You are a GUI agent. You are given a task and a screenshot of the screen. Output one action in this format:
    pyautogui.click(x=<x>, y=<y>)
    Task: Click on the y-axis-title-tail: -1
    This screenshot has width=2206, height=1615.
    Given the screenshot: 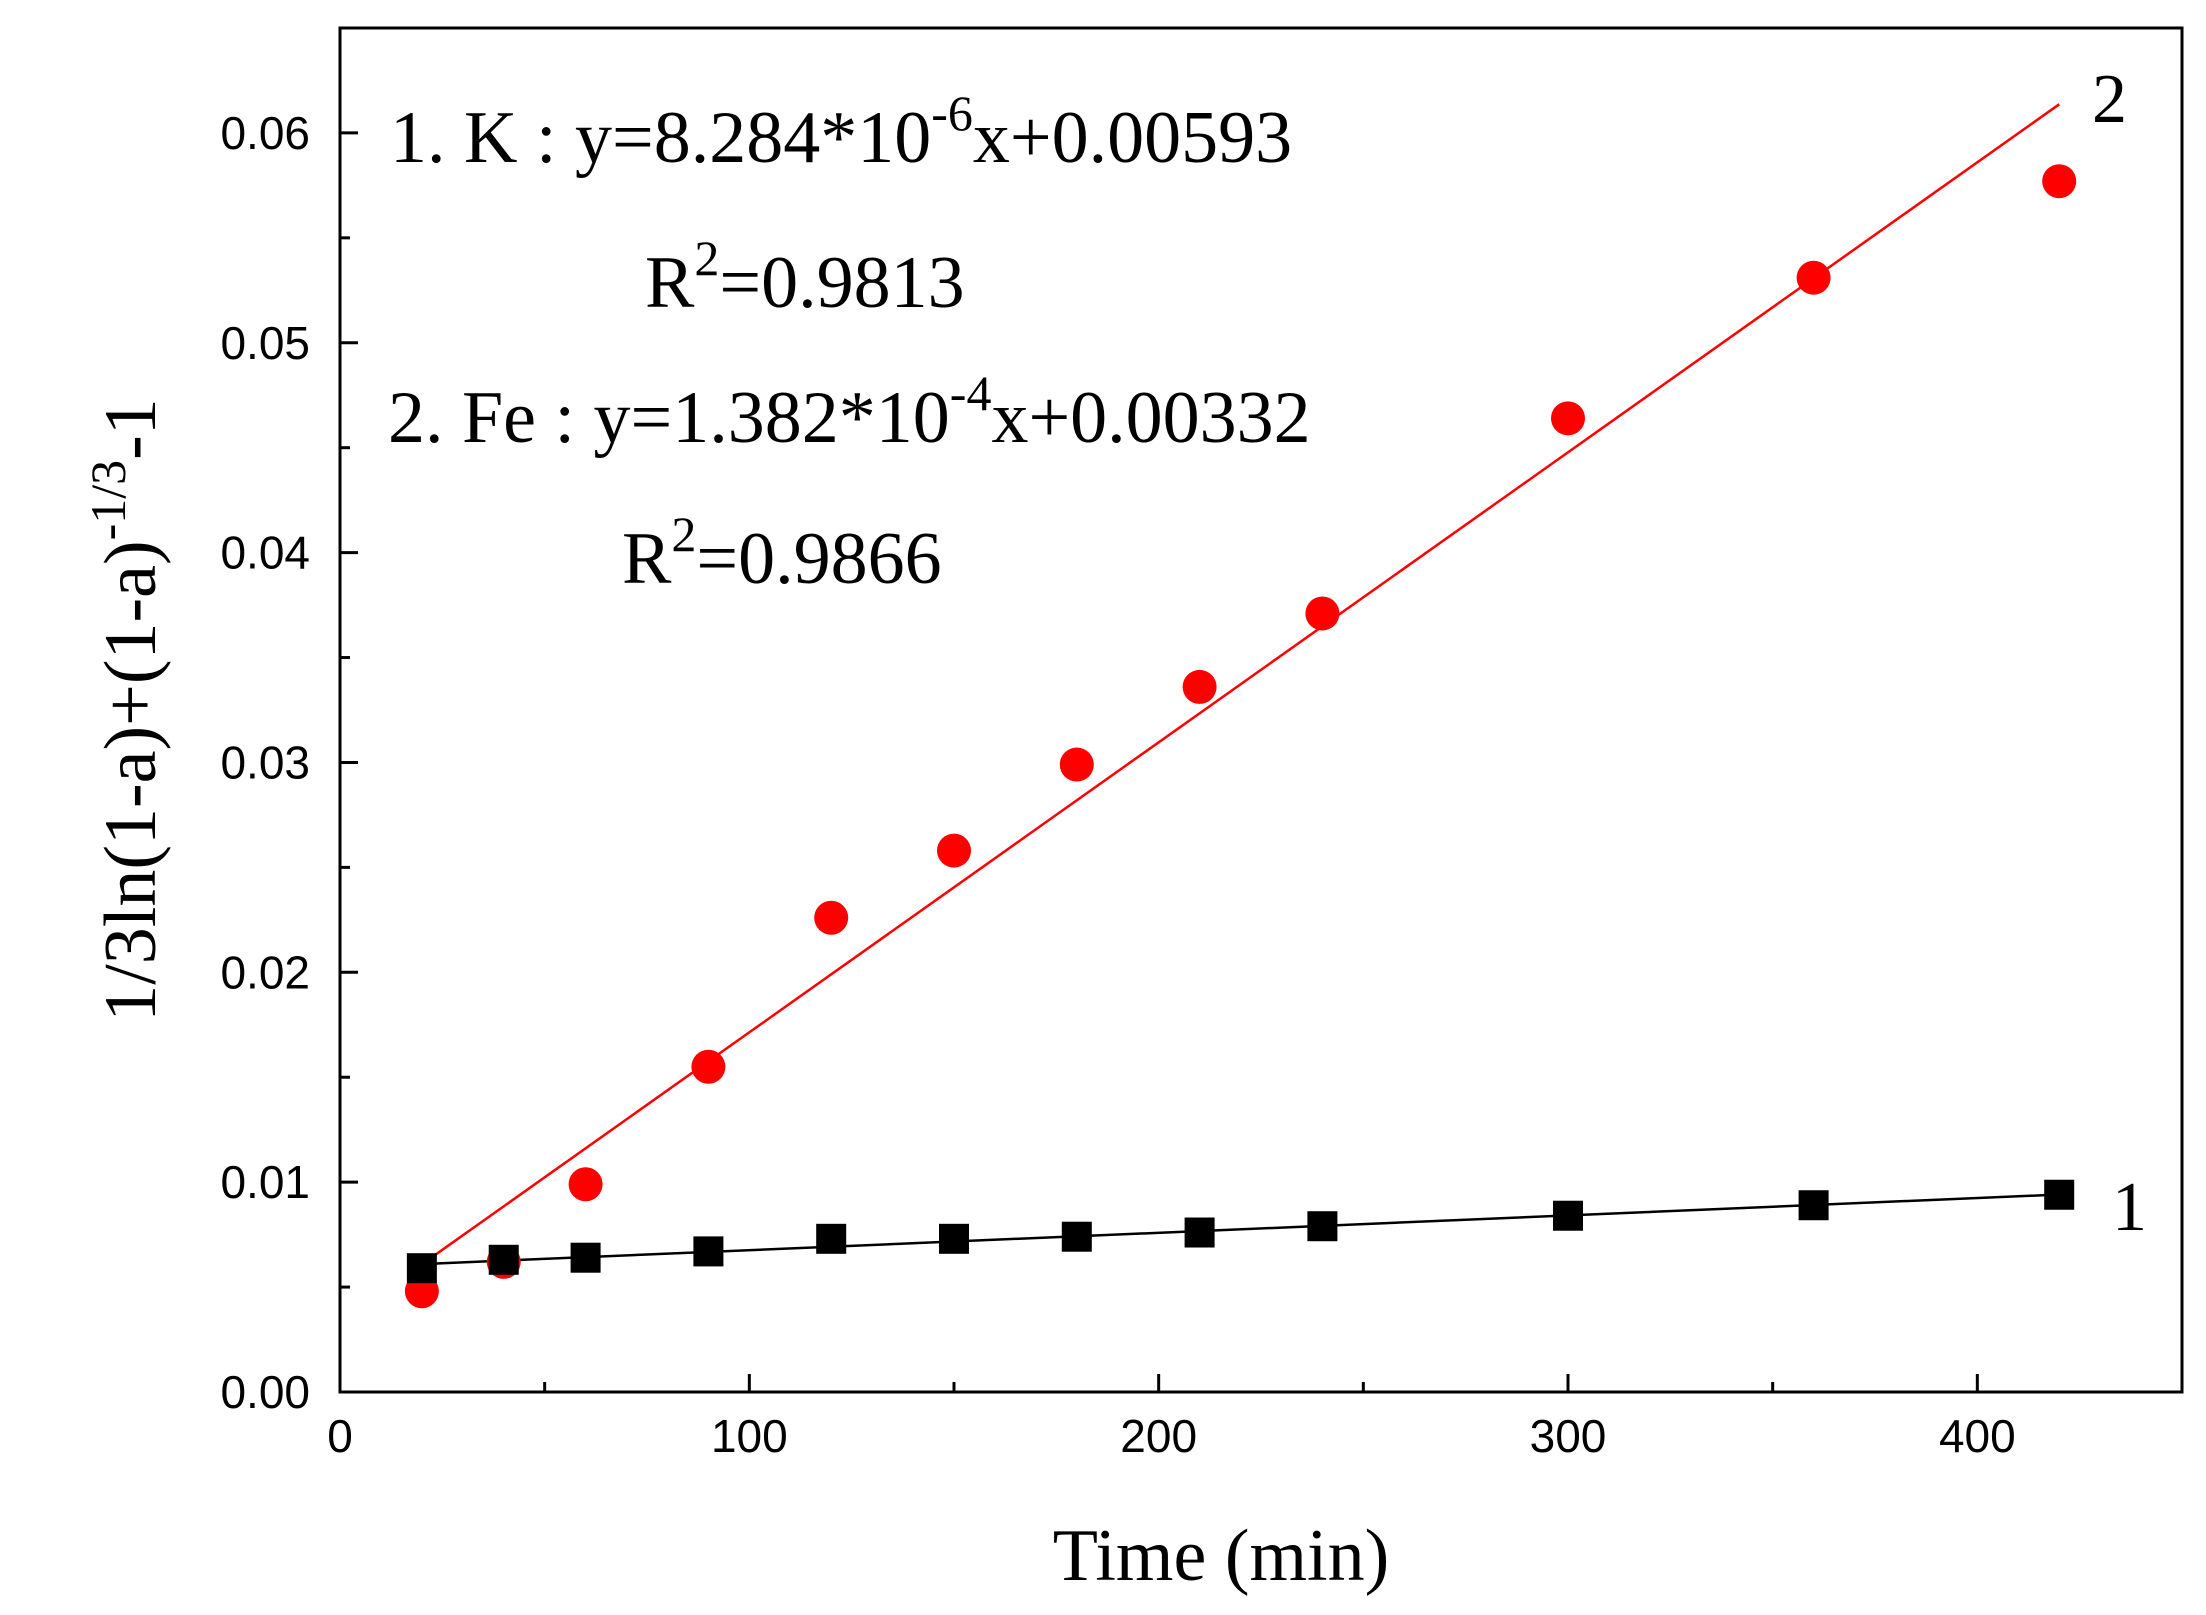 What is the action you would take?
    pyautogui.click(x=131, y=429)
    